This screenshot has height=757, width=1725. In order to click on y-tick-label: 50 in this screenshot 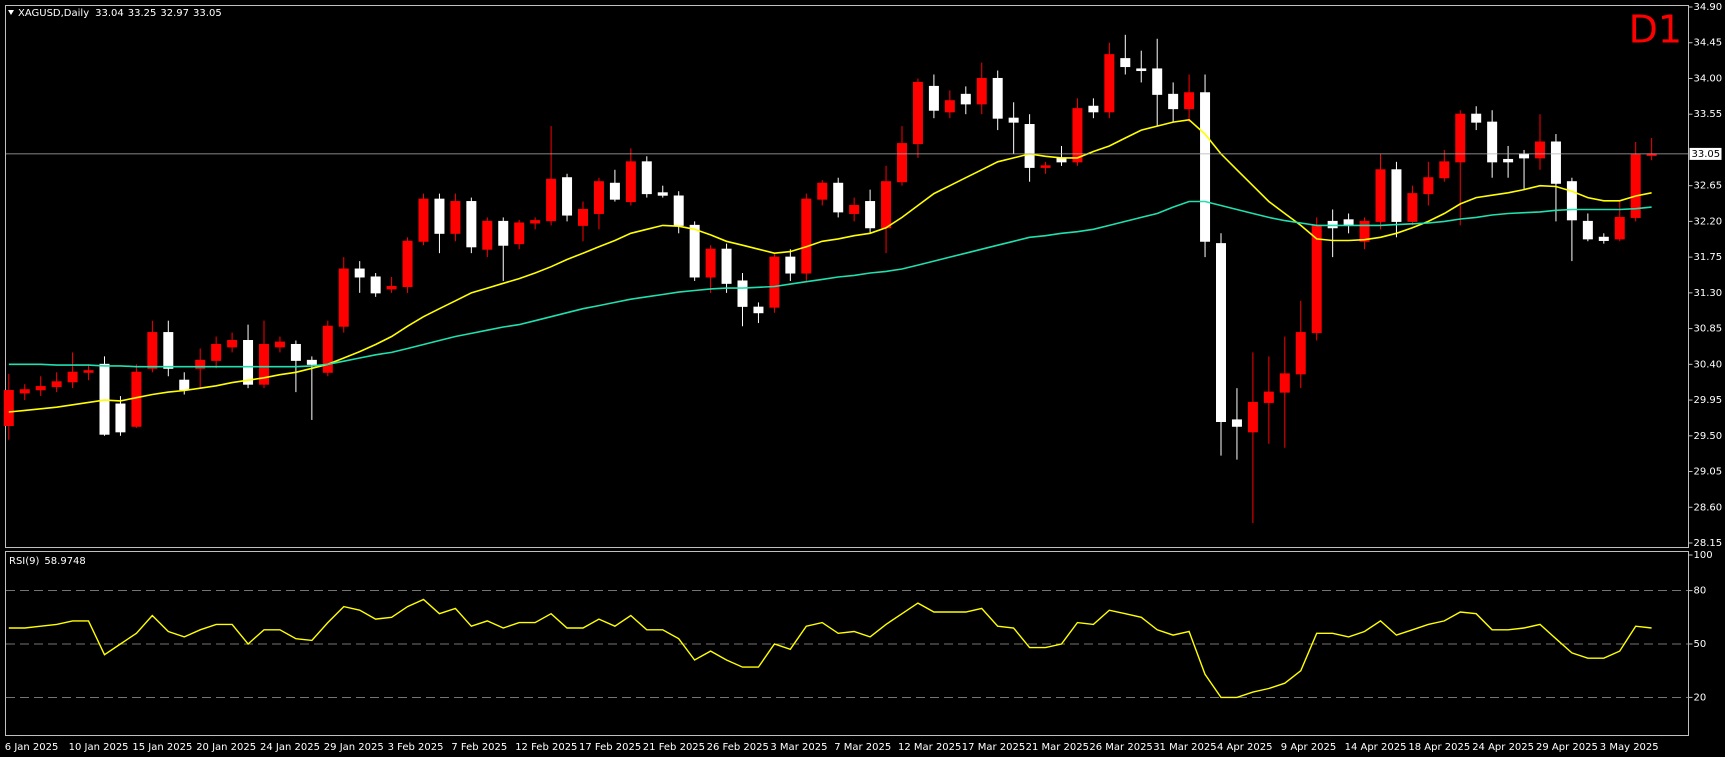, I will do `click(1700, 644)`.